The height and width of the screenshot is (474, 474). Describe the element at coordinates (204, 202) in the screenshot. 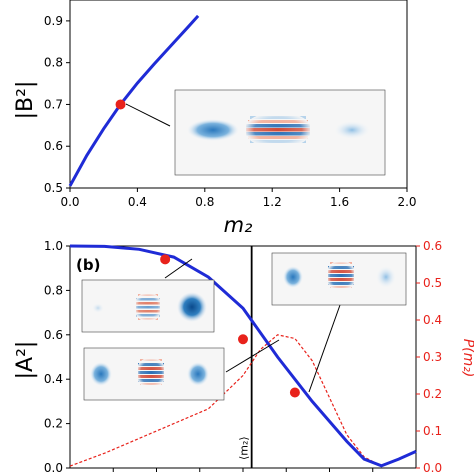

I see `panel-a-x-tick-label: 0.8` at that location.